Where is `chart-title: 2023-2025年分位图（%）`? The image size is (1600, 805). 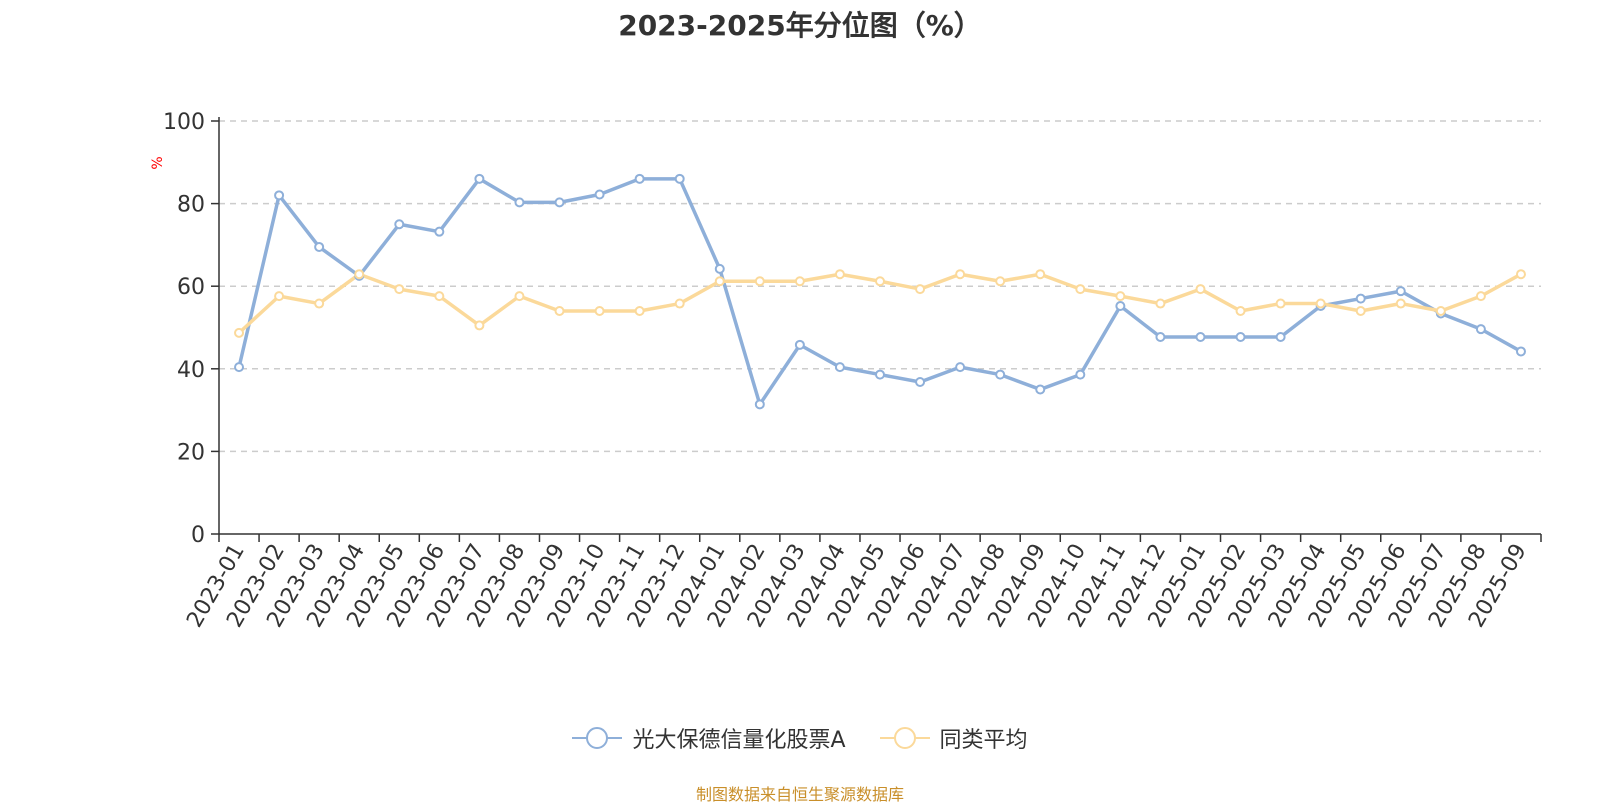
chart-title: 2023-2025年分位图（%） is located at coordinates (800, 25).